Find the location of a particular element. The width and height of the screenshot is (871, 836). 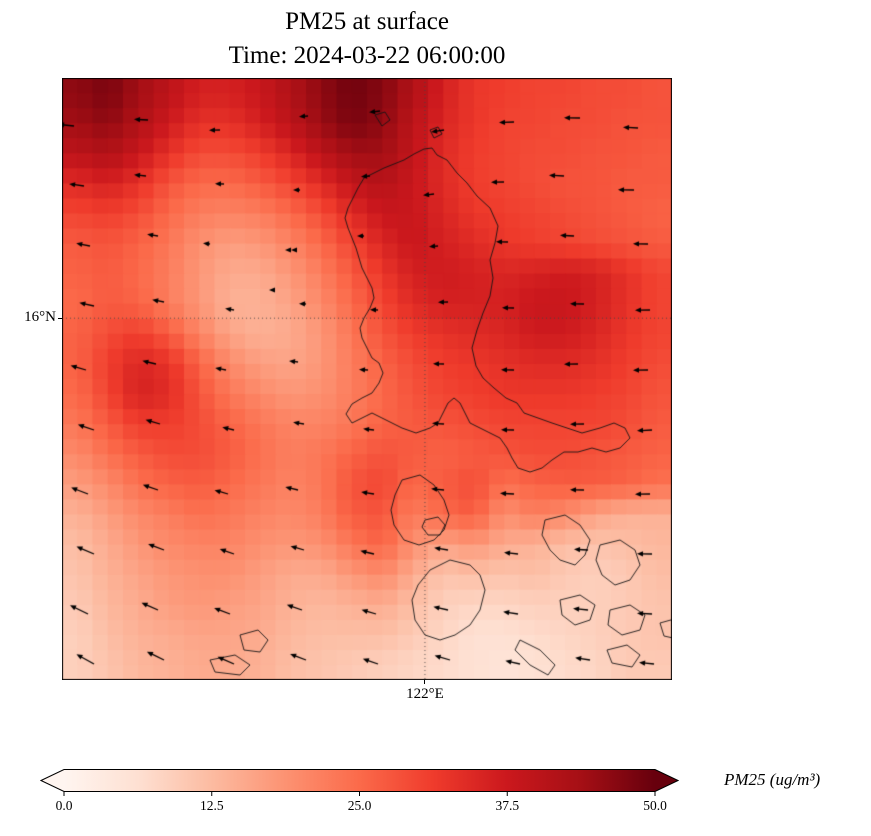

colorbar-ticklabels: 0.0 12.5 25.0 37.5 50.0 is located at coordinates (359, 808).